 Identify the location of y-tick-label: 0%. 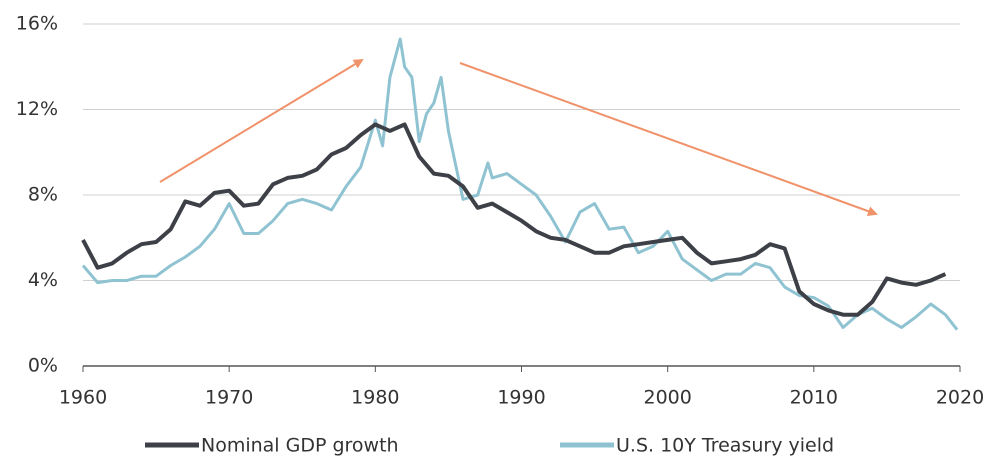
(43, 366).